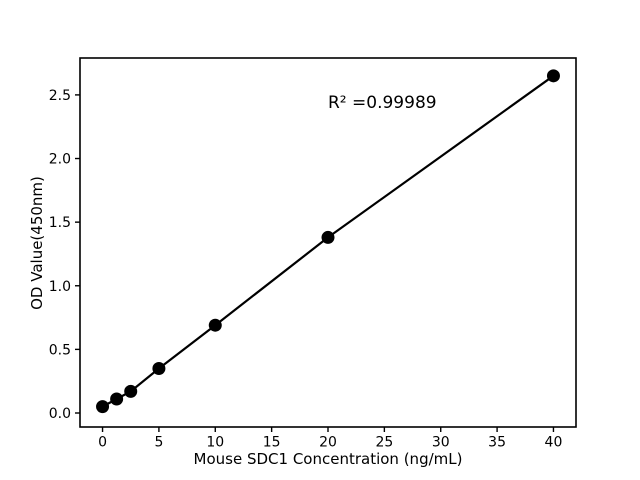  Describe the element at coordinates (384, 443) in the screenshot. I see `svg-text: 25` at that location.